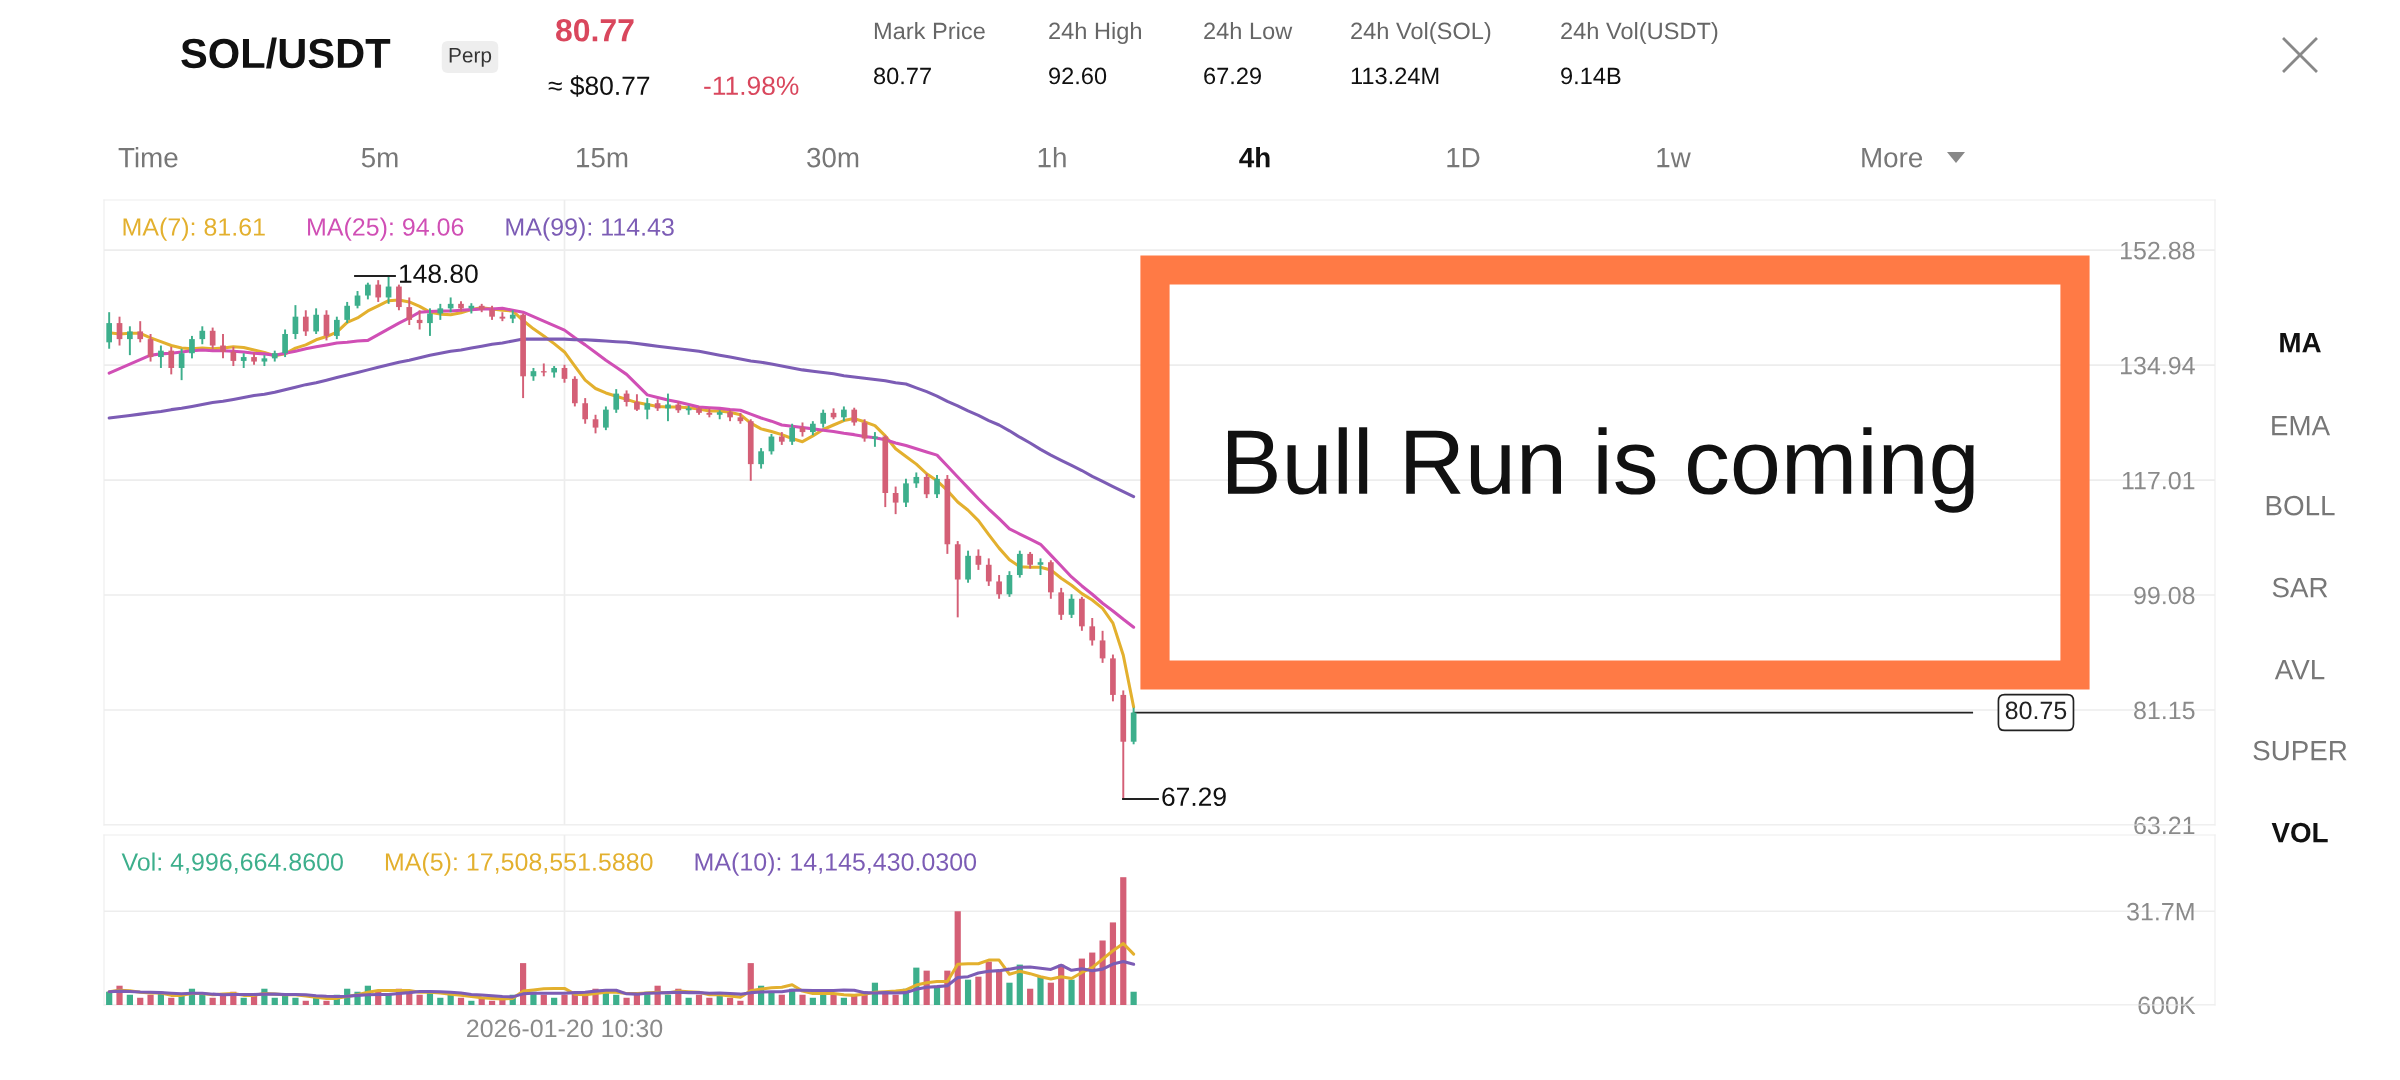 This screenshot has width=2400, height=1080. I want to click on annotation: Bull Run is coming, so click(1600, 470).